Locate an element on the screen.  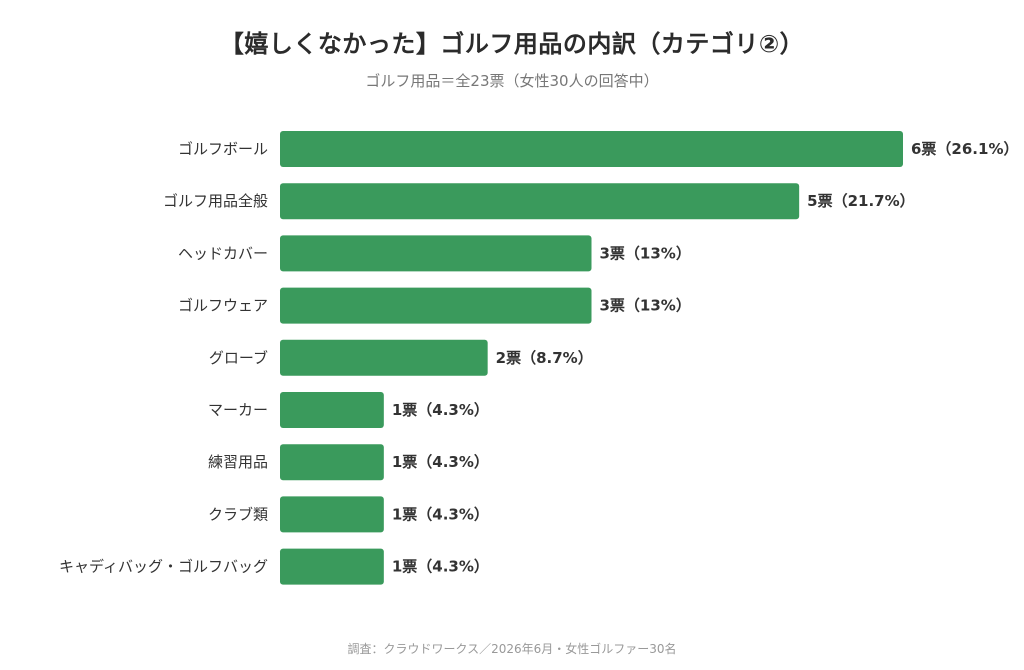
category-label: キャディバッグ・ゴルフバッグ is located at coordinates (163, 567).